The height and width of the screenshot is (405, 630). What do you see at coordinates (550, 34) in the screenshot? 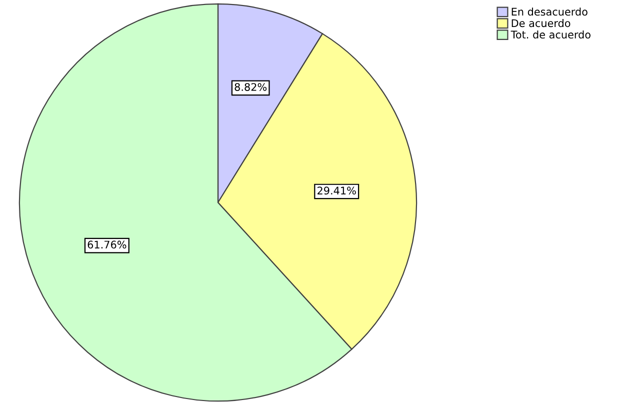
I see `legend-label: Tot. de acuerdo` at bounding box center [550, 34].